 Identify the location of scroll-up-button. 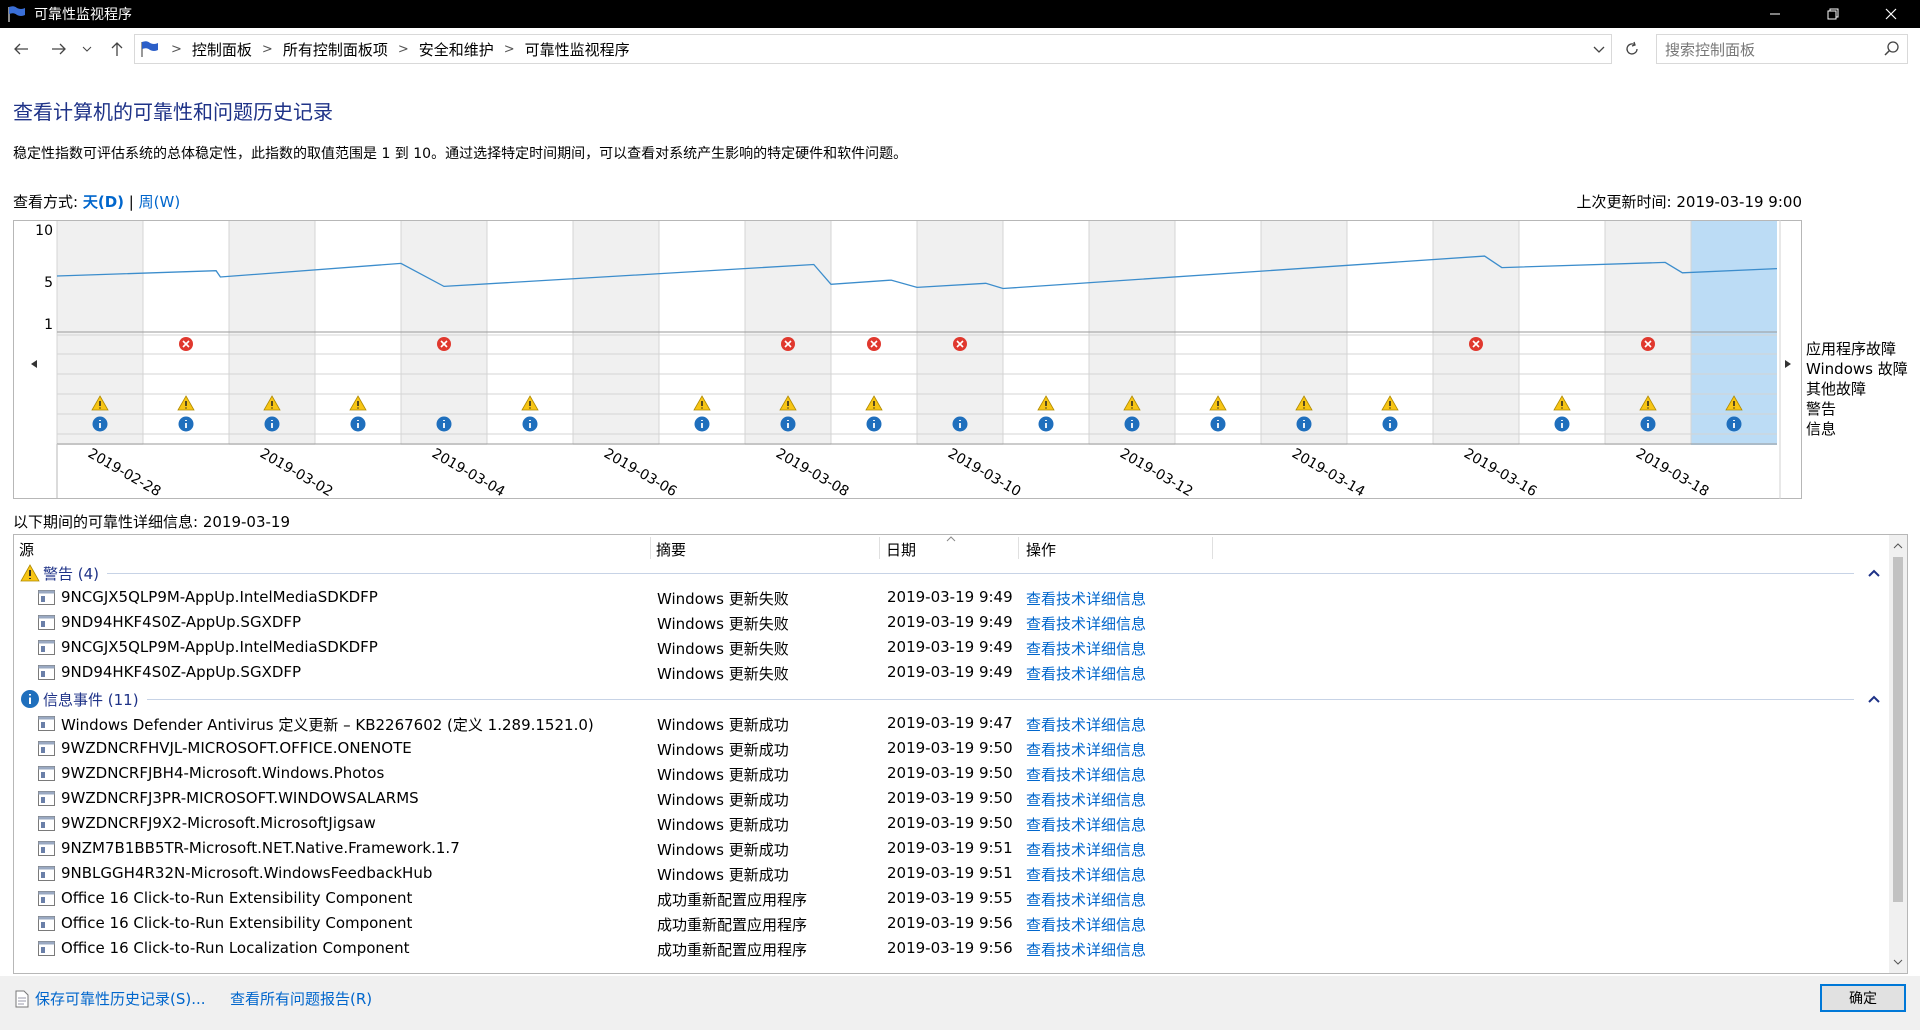
(1898, 546).